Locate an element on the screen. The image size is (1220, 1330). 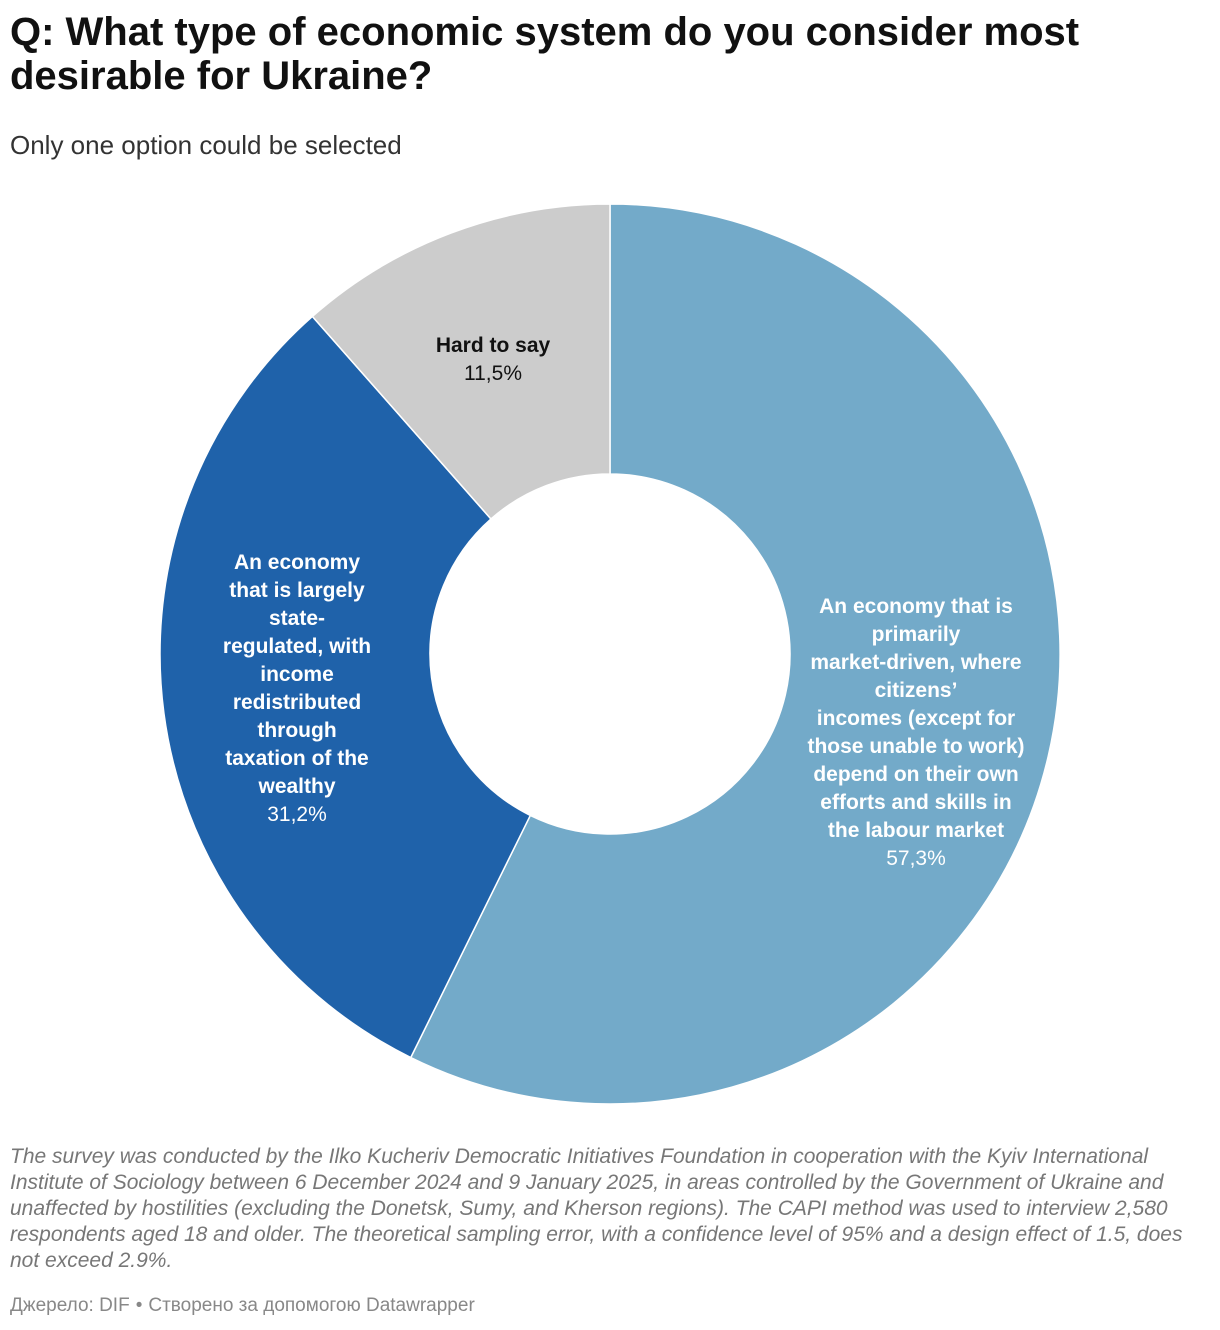
slice-label-line: efforts and skills in is located at coordinates (915, 802).